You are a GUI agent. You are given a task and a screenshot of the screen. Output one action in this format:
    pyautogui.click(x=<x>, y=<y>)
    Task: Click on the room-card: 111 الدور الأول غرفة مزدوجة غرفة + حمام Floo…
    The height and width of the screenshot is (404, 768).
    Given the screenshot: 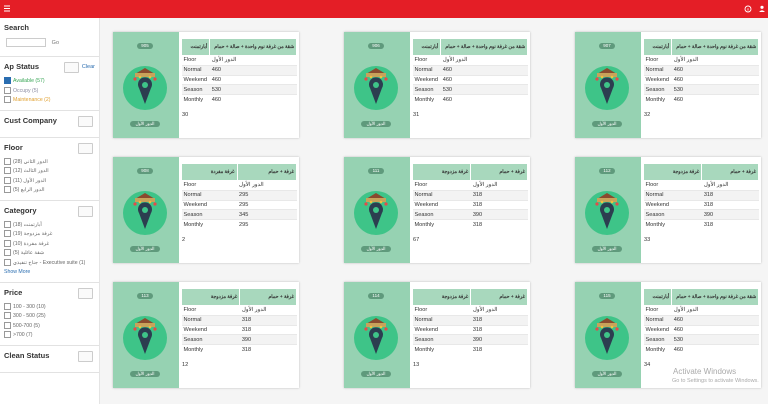 What is the action you would take?
    pyautogui.click(x=437, y=210)
    